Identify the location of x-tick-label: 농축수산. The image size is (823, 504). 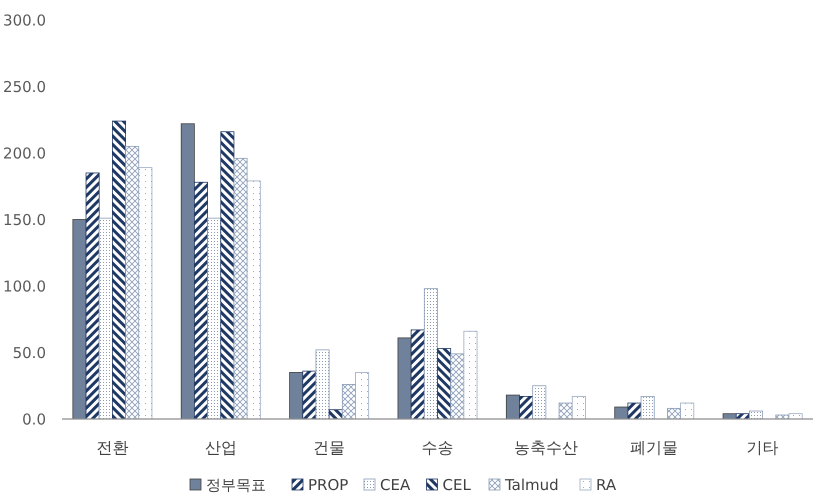
(546, 447).